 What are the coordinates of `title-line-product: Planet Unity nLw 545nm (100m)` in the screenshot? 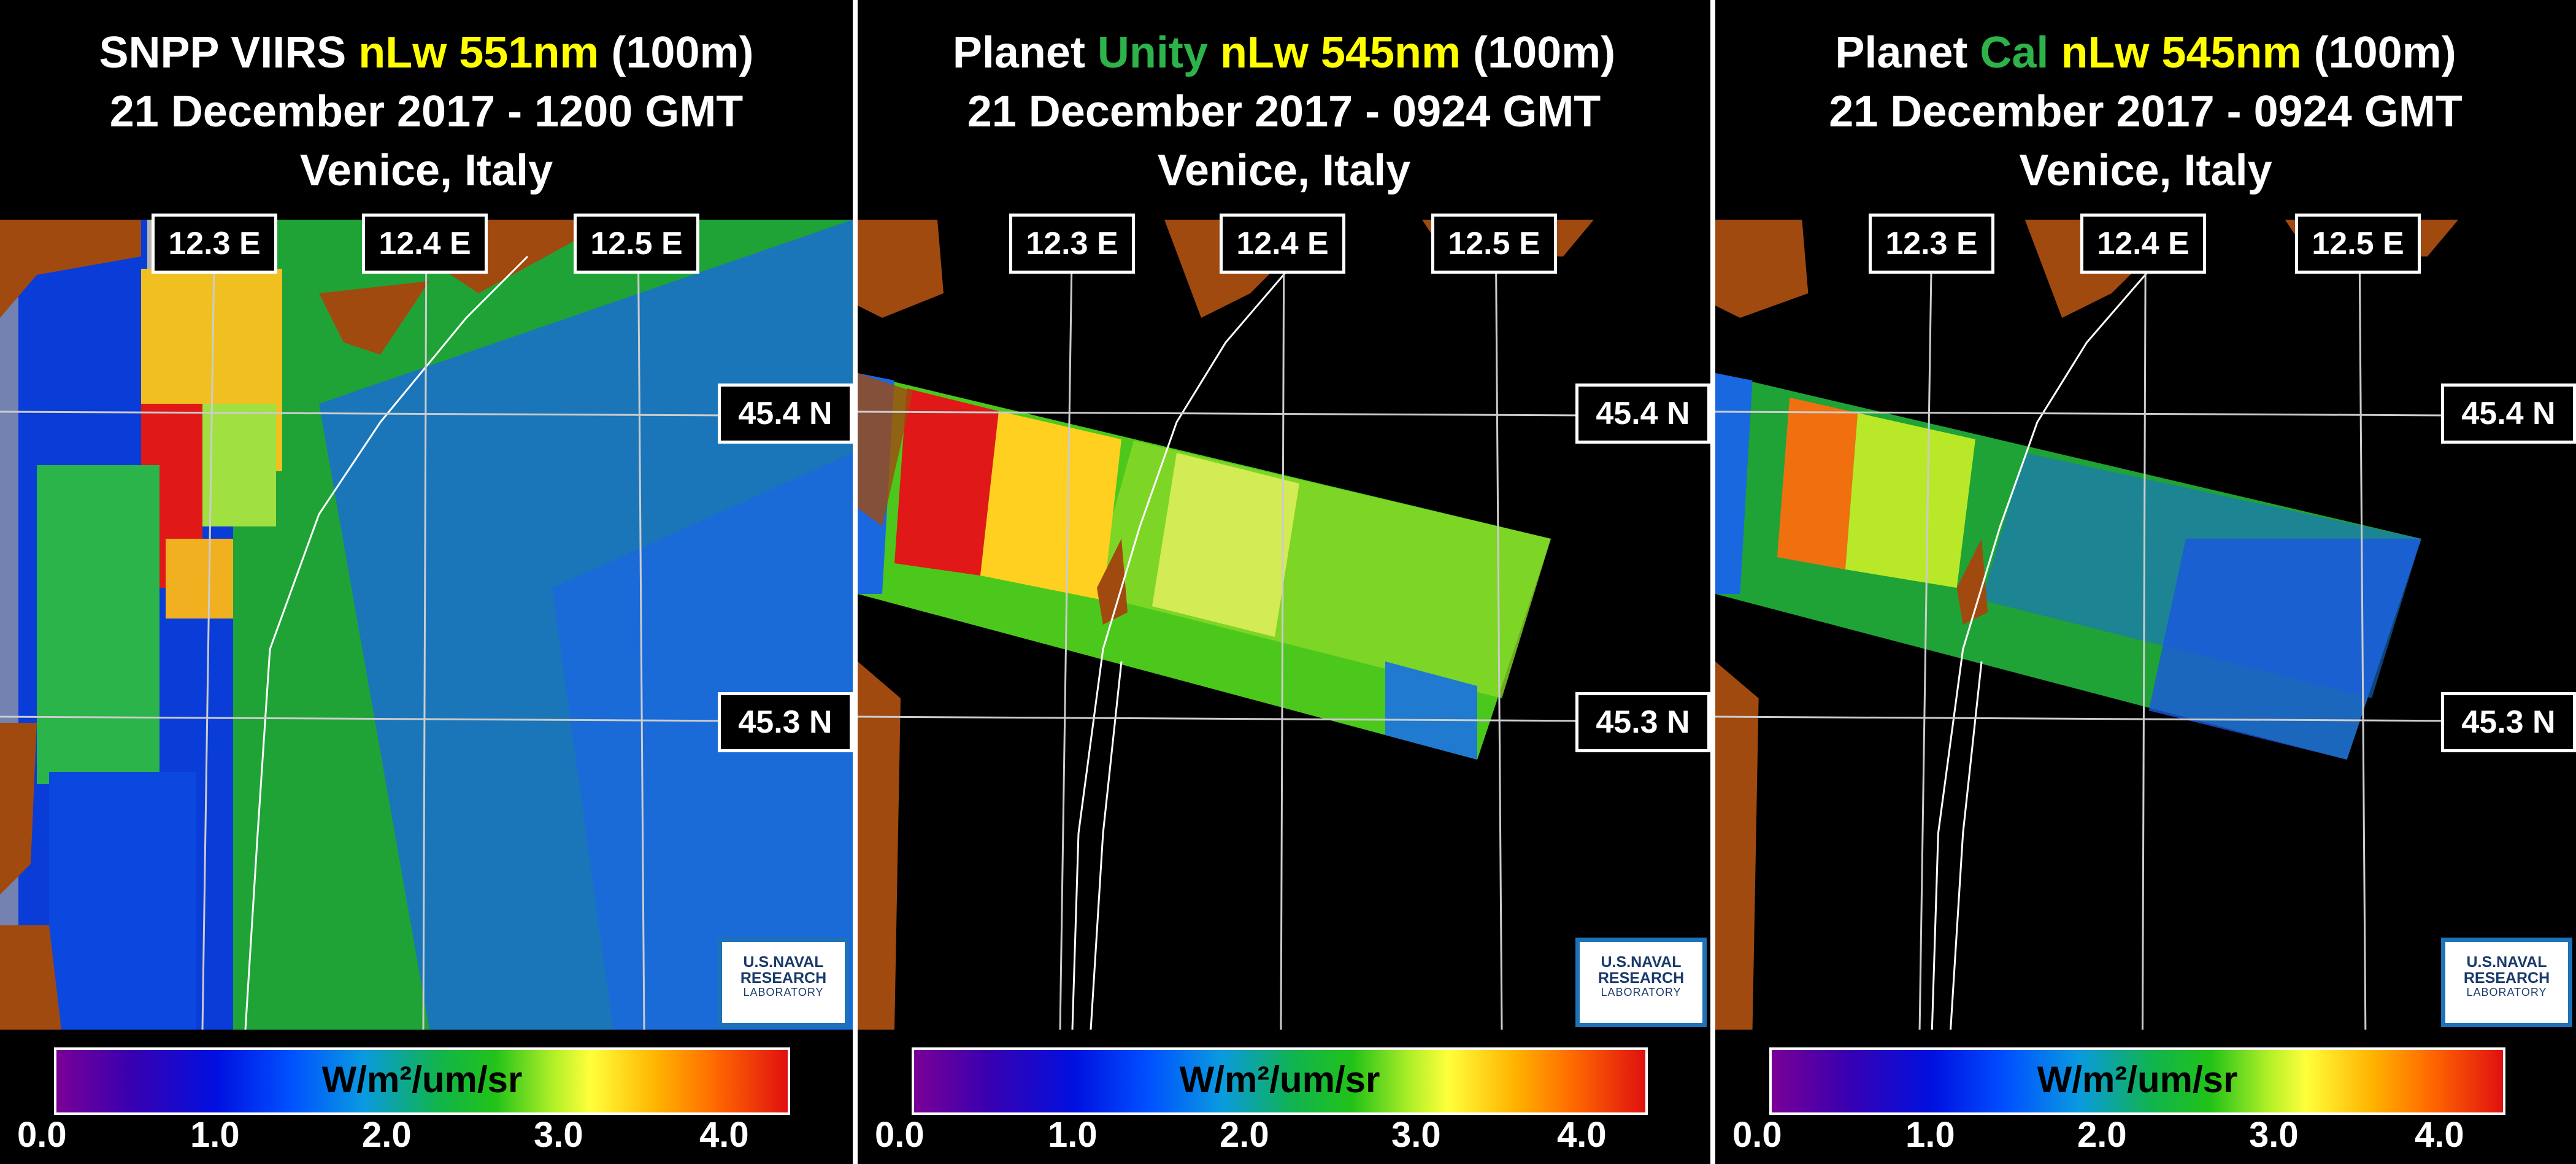 It's located at (1284, 41).